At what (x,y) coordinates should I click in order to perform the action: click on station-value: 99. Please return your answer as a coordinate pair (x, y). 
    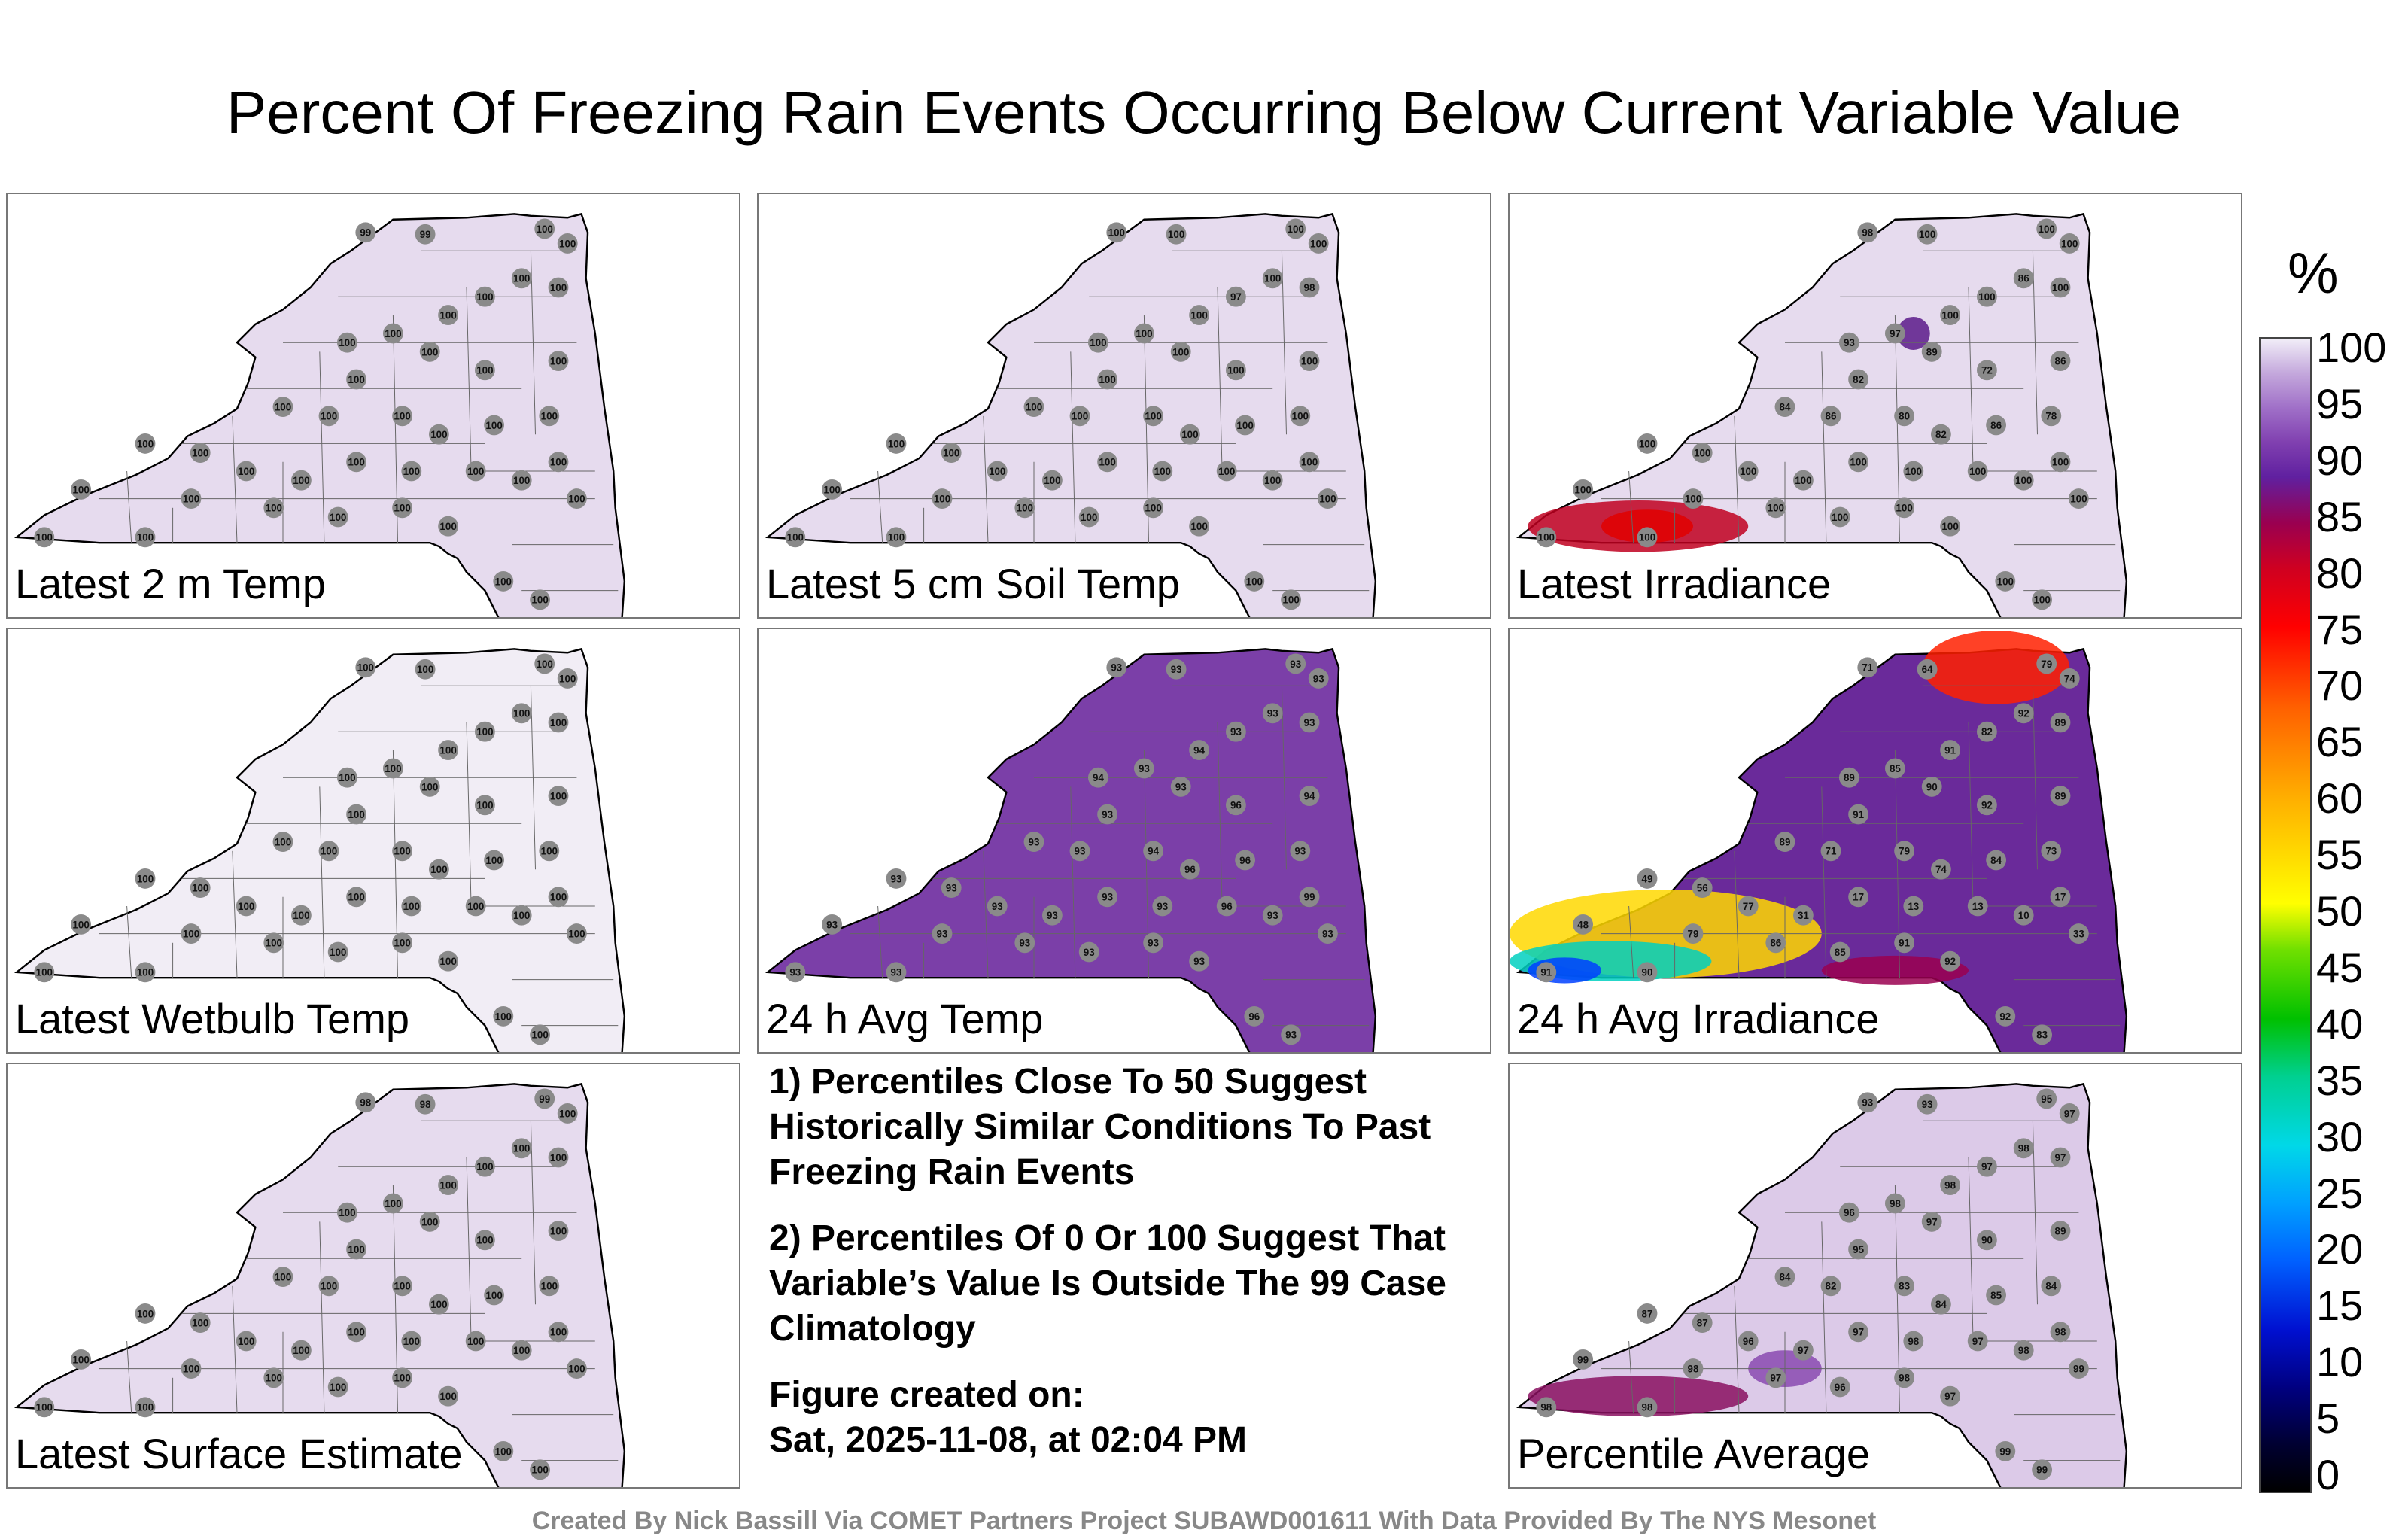
    Looking at the image, I should click on (2042, 1470).